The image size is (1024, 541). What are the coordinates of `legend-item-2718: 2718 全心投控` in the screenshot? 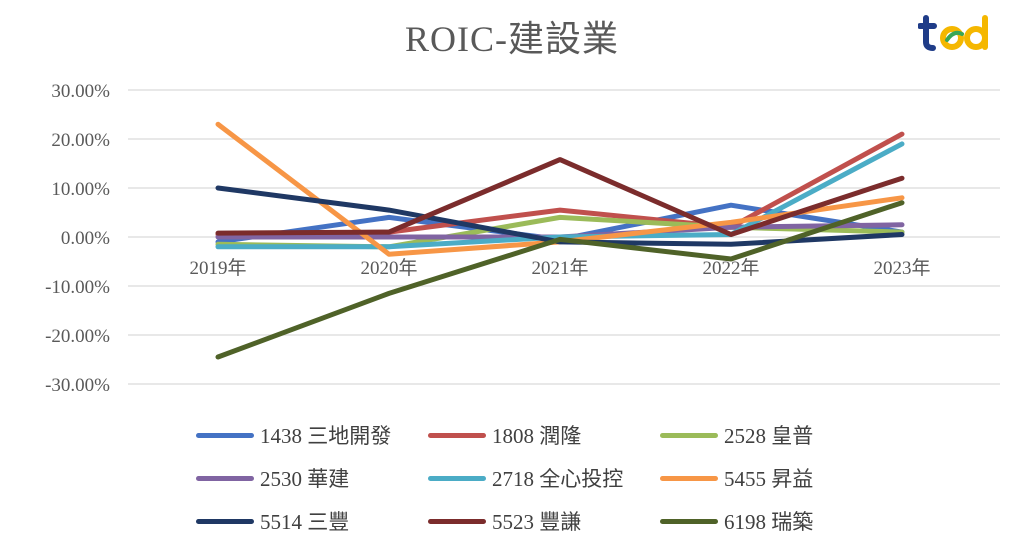 It's located at (544, 478).